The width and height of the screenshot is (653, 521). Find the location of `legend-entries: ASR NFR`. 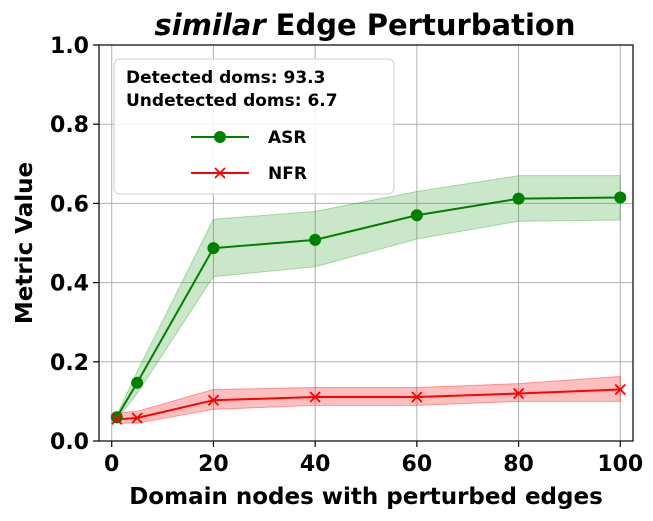

legend-entries: ASR NFR is located at coordinates (249, 156).